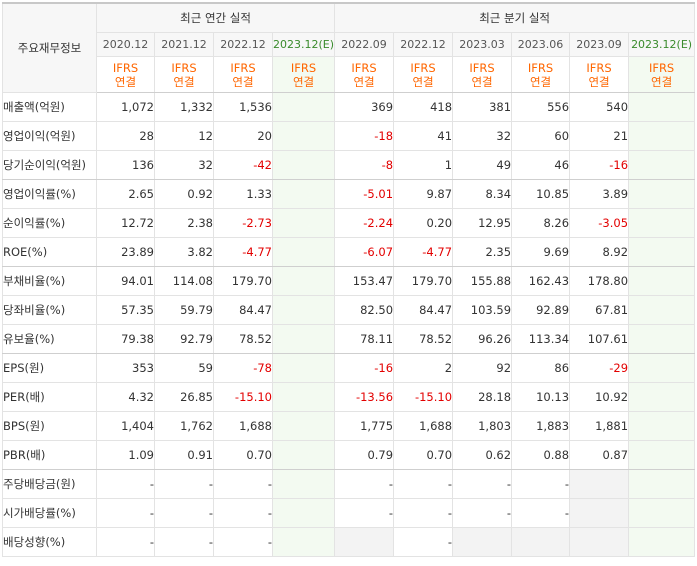 This screenshot has height=566, width=697. I want to click on table-cell: -2.24, so click(364, 223).